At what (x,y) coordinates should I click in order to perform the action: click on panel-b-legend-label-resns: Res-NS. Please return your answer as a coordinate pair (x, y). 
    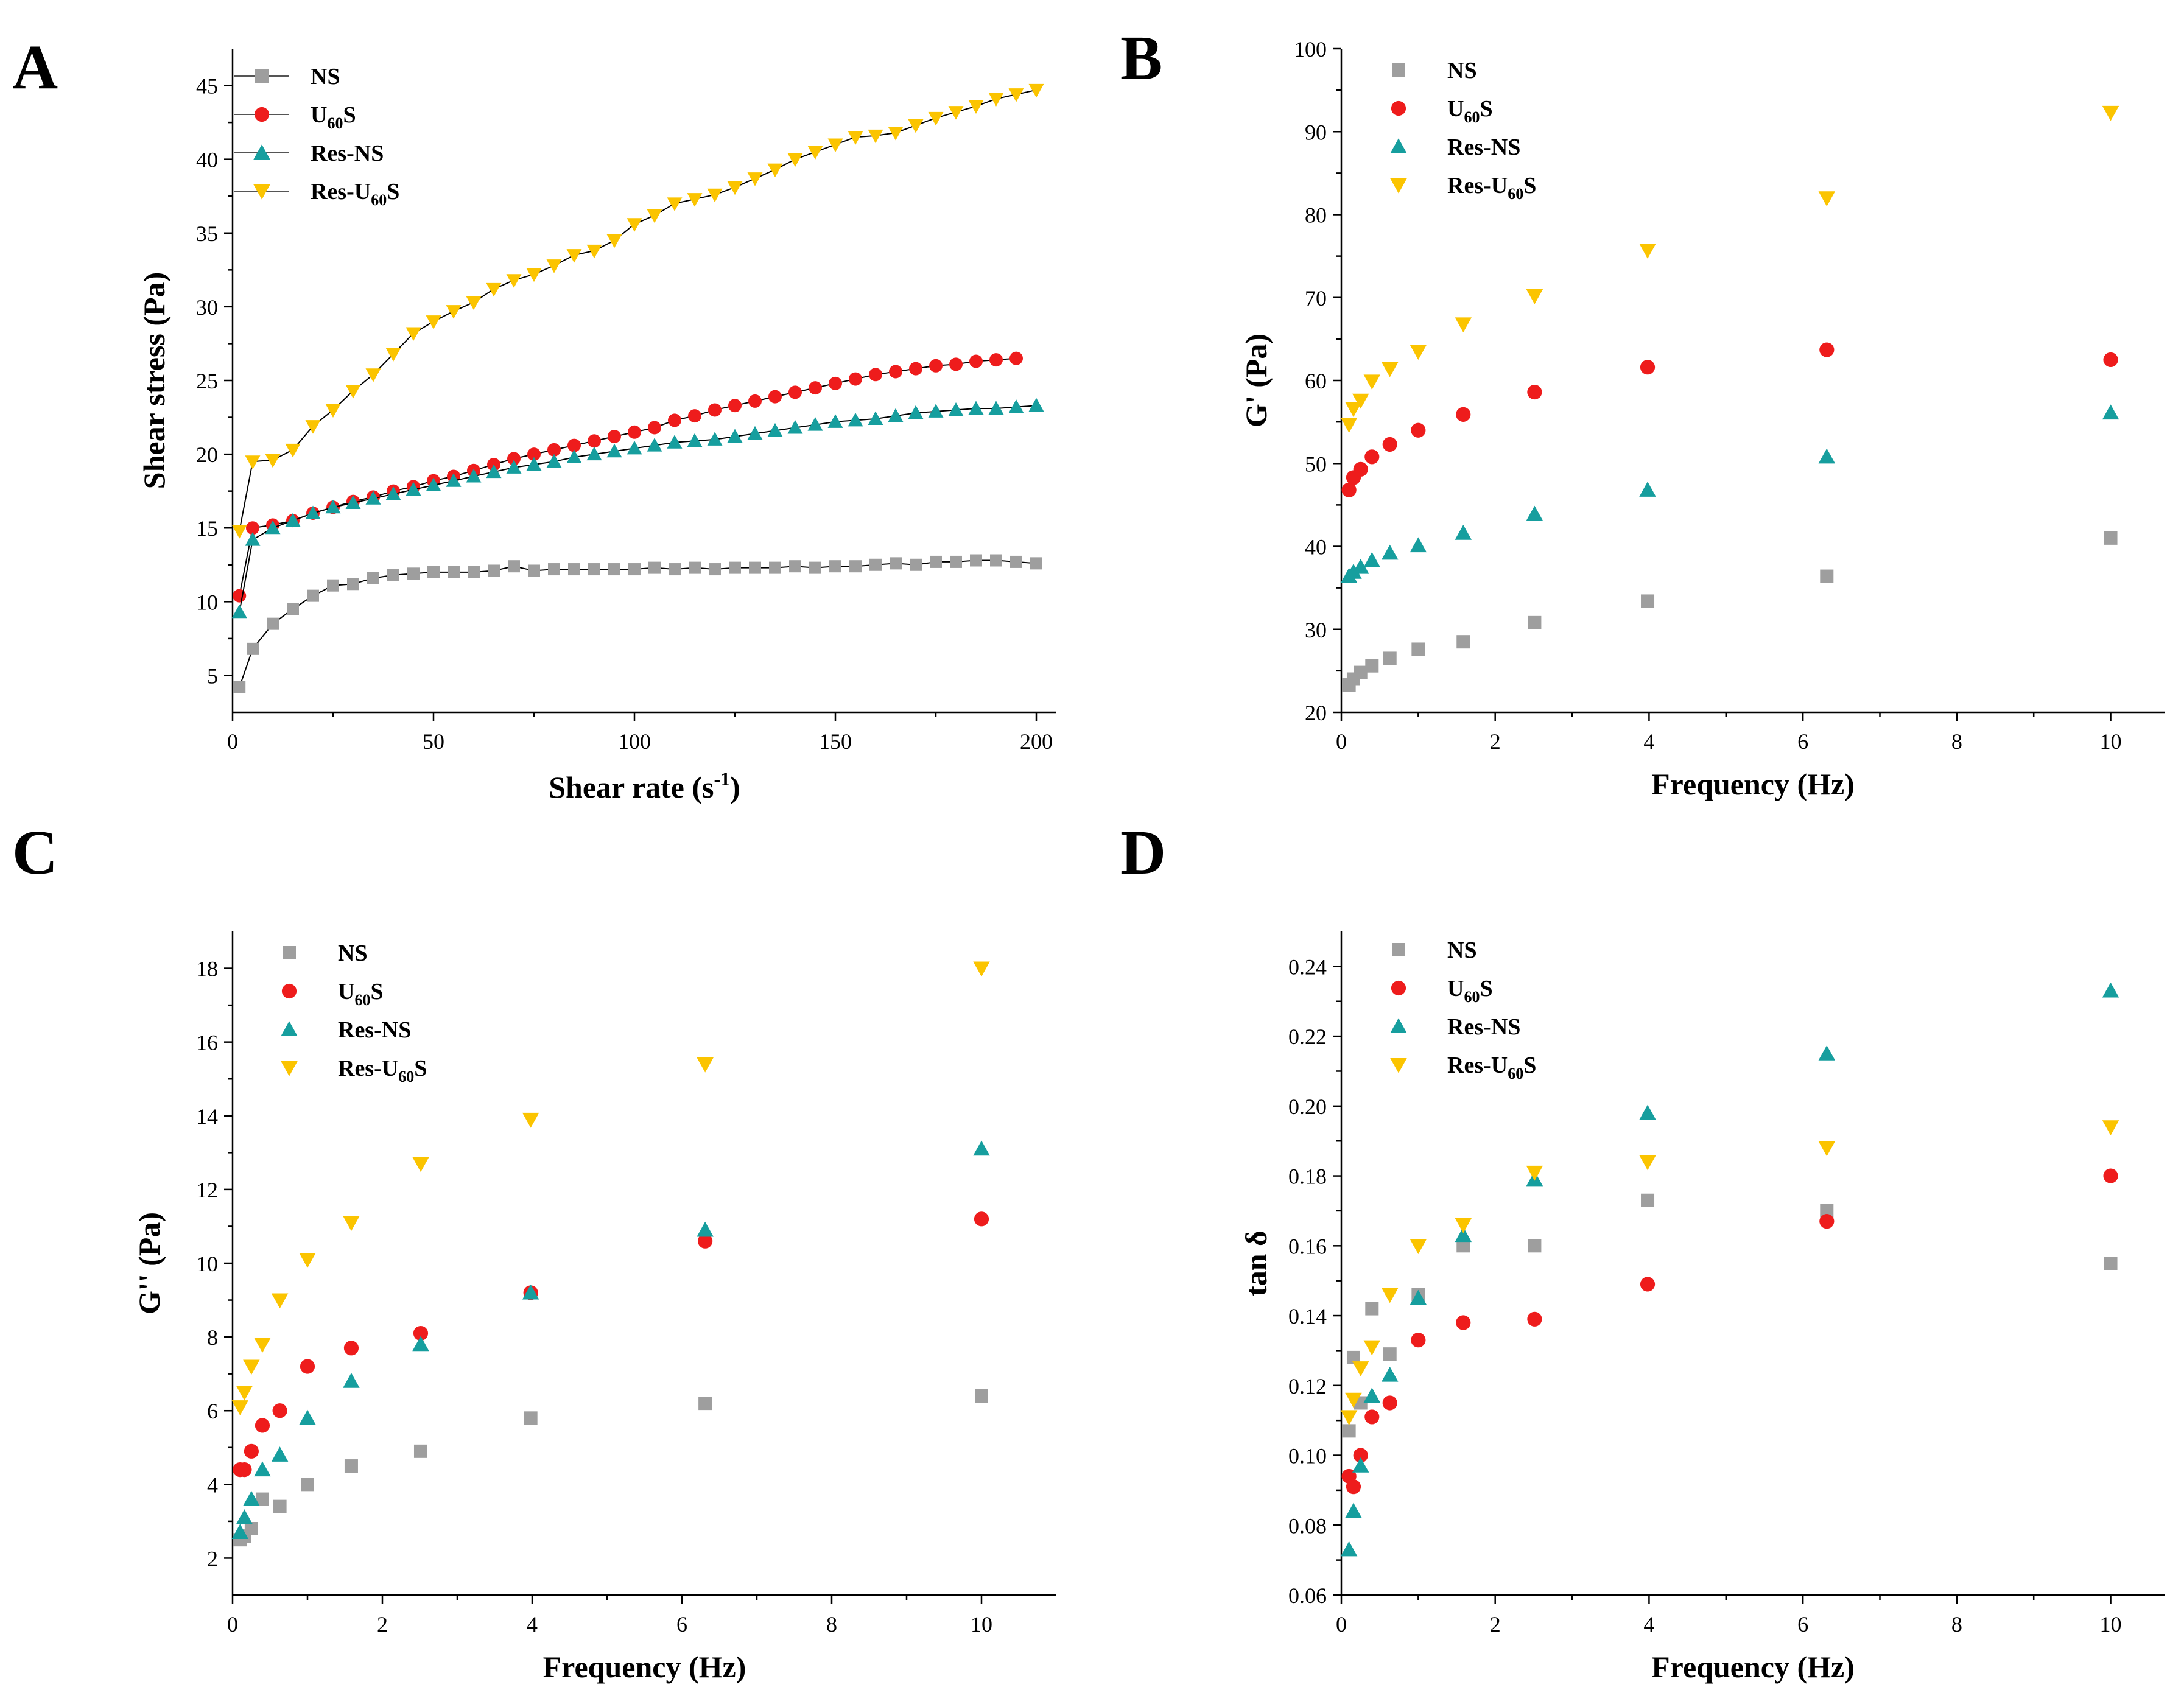
    Looking at the image, I should click on (1483, 147).